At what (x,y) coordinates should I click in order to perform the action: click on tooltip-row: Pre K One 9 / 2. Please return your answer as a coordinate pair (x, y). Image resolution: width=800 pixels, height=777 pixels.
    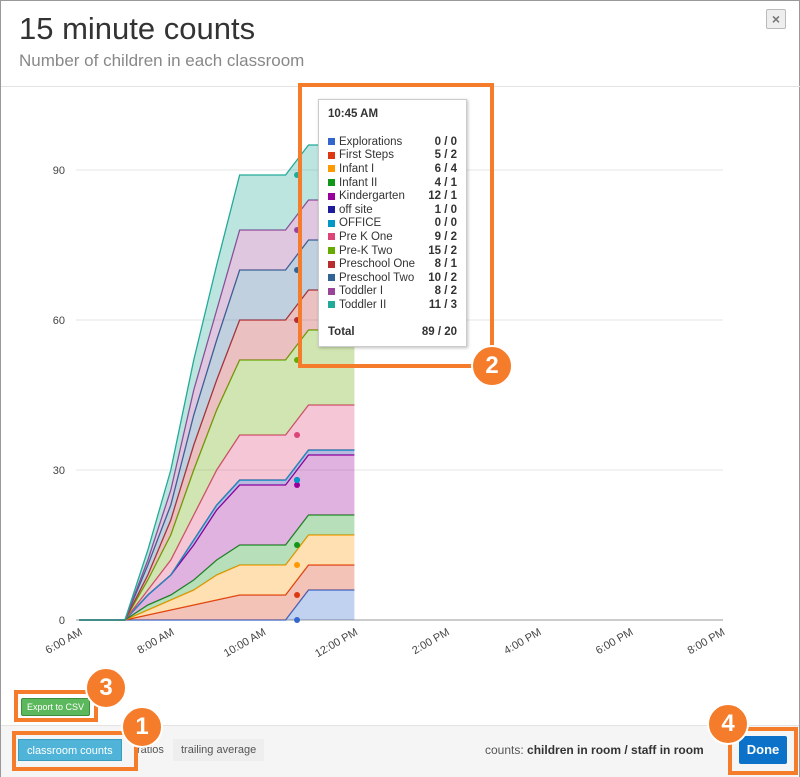
    Looking at the image, I should click on (392, 237).